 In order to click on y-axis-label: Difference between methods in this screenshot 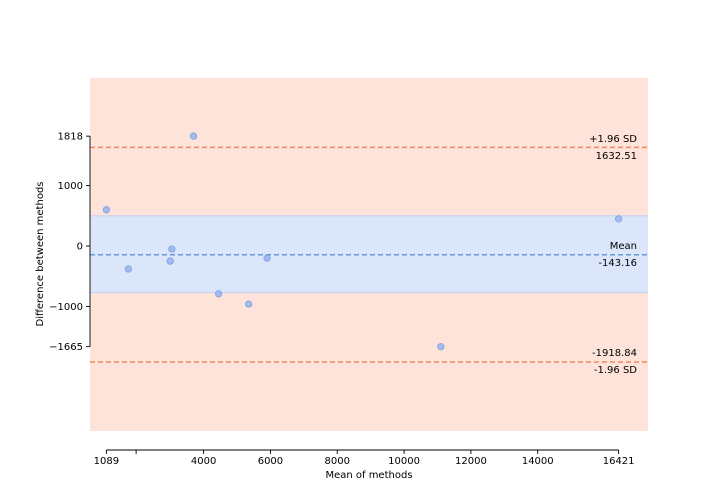, I will do `click(40, 254)`.